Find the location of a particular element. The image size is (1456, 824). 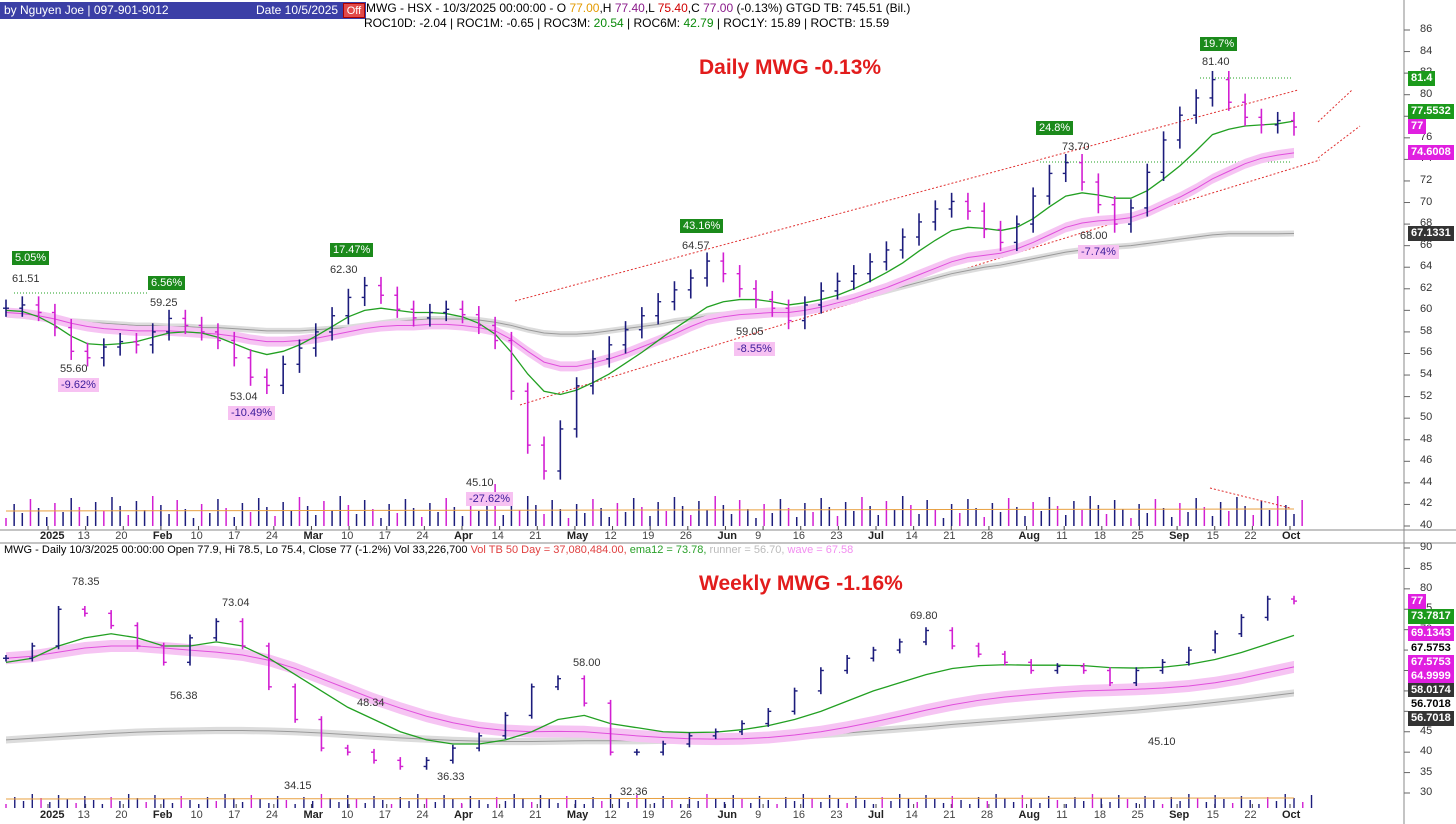

weekly-xtick-label: Jun is located at coordinates (727, 815).